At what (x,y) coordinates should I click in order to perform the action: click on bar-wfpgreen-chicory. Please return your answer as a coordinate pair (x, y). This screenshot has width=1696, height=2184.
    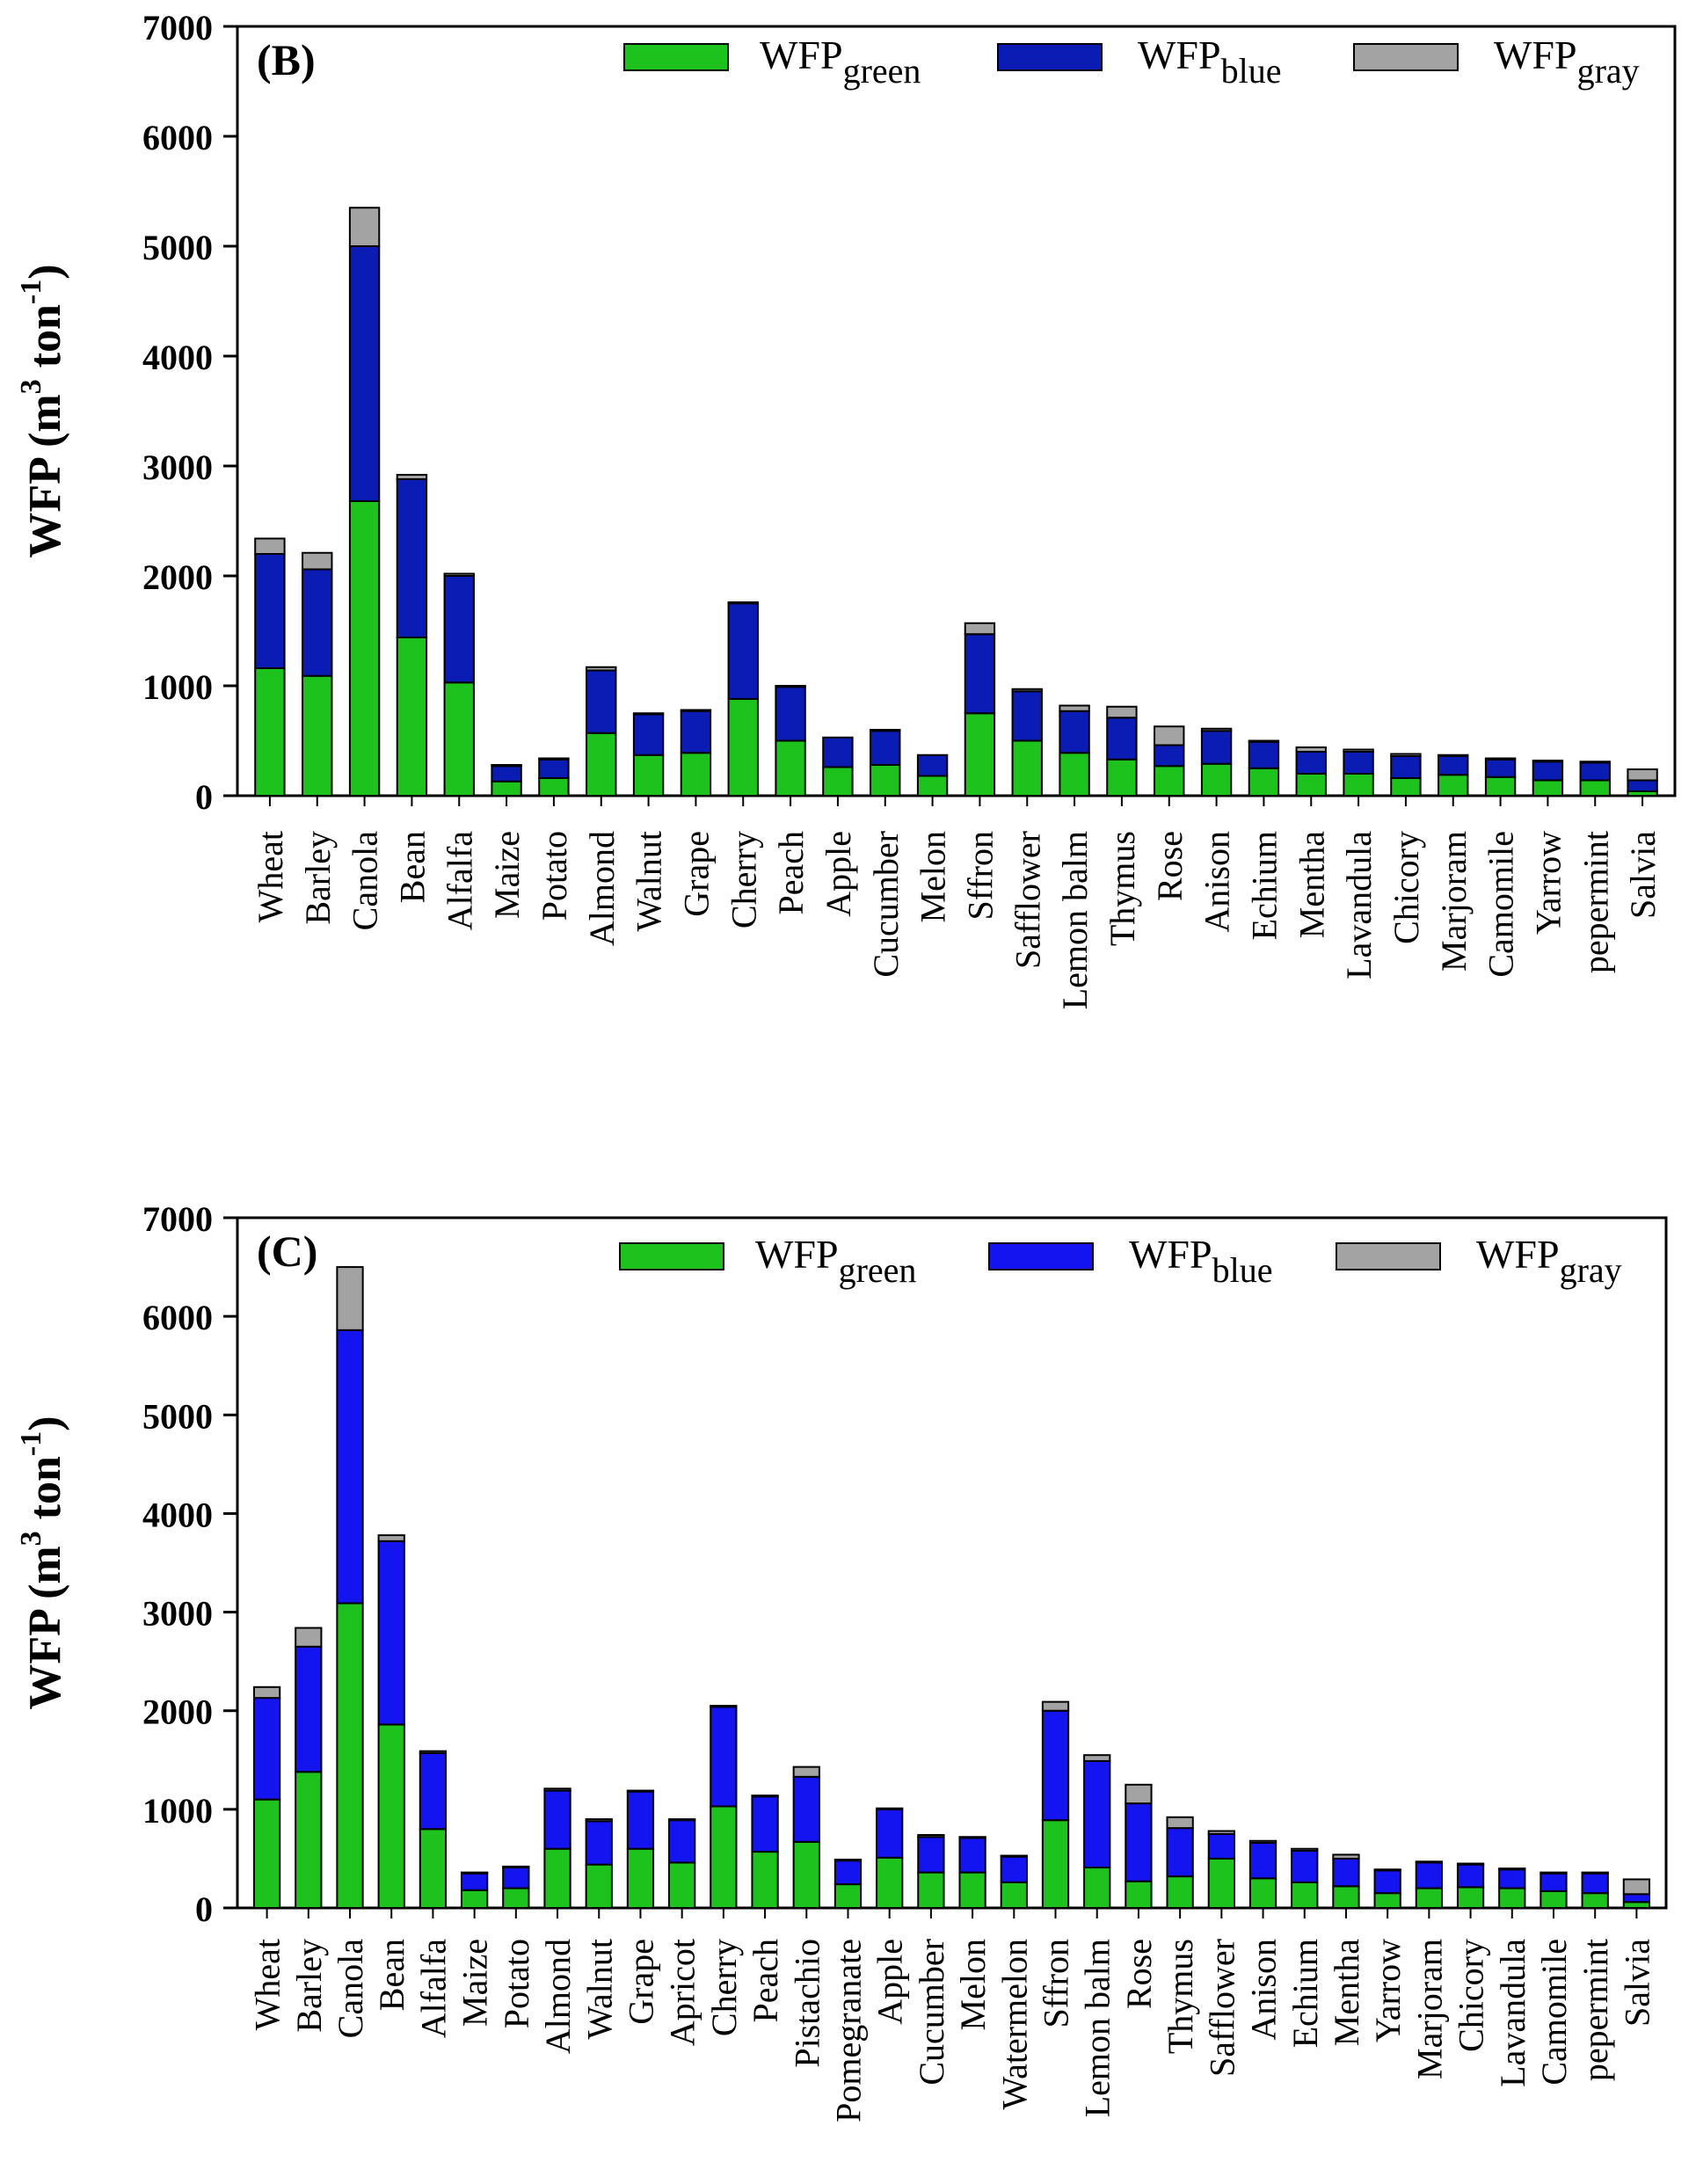
    Looking at the image, I should click on (1470, 1897).